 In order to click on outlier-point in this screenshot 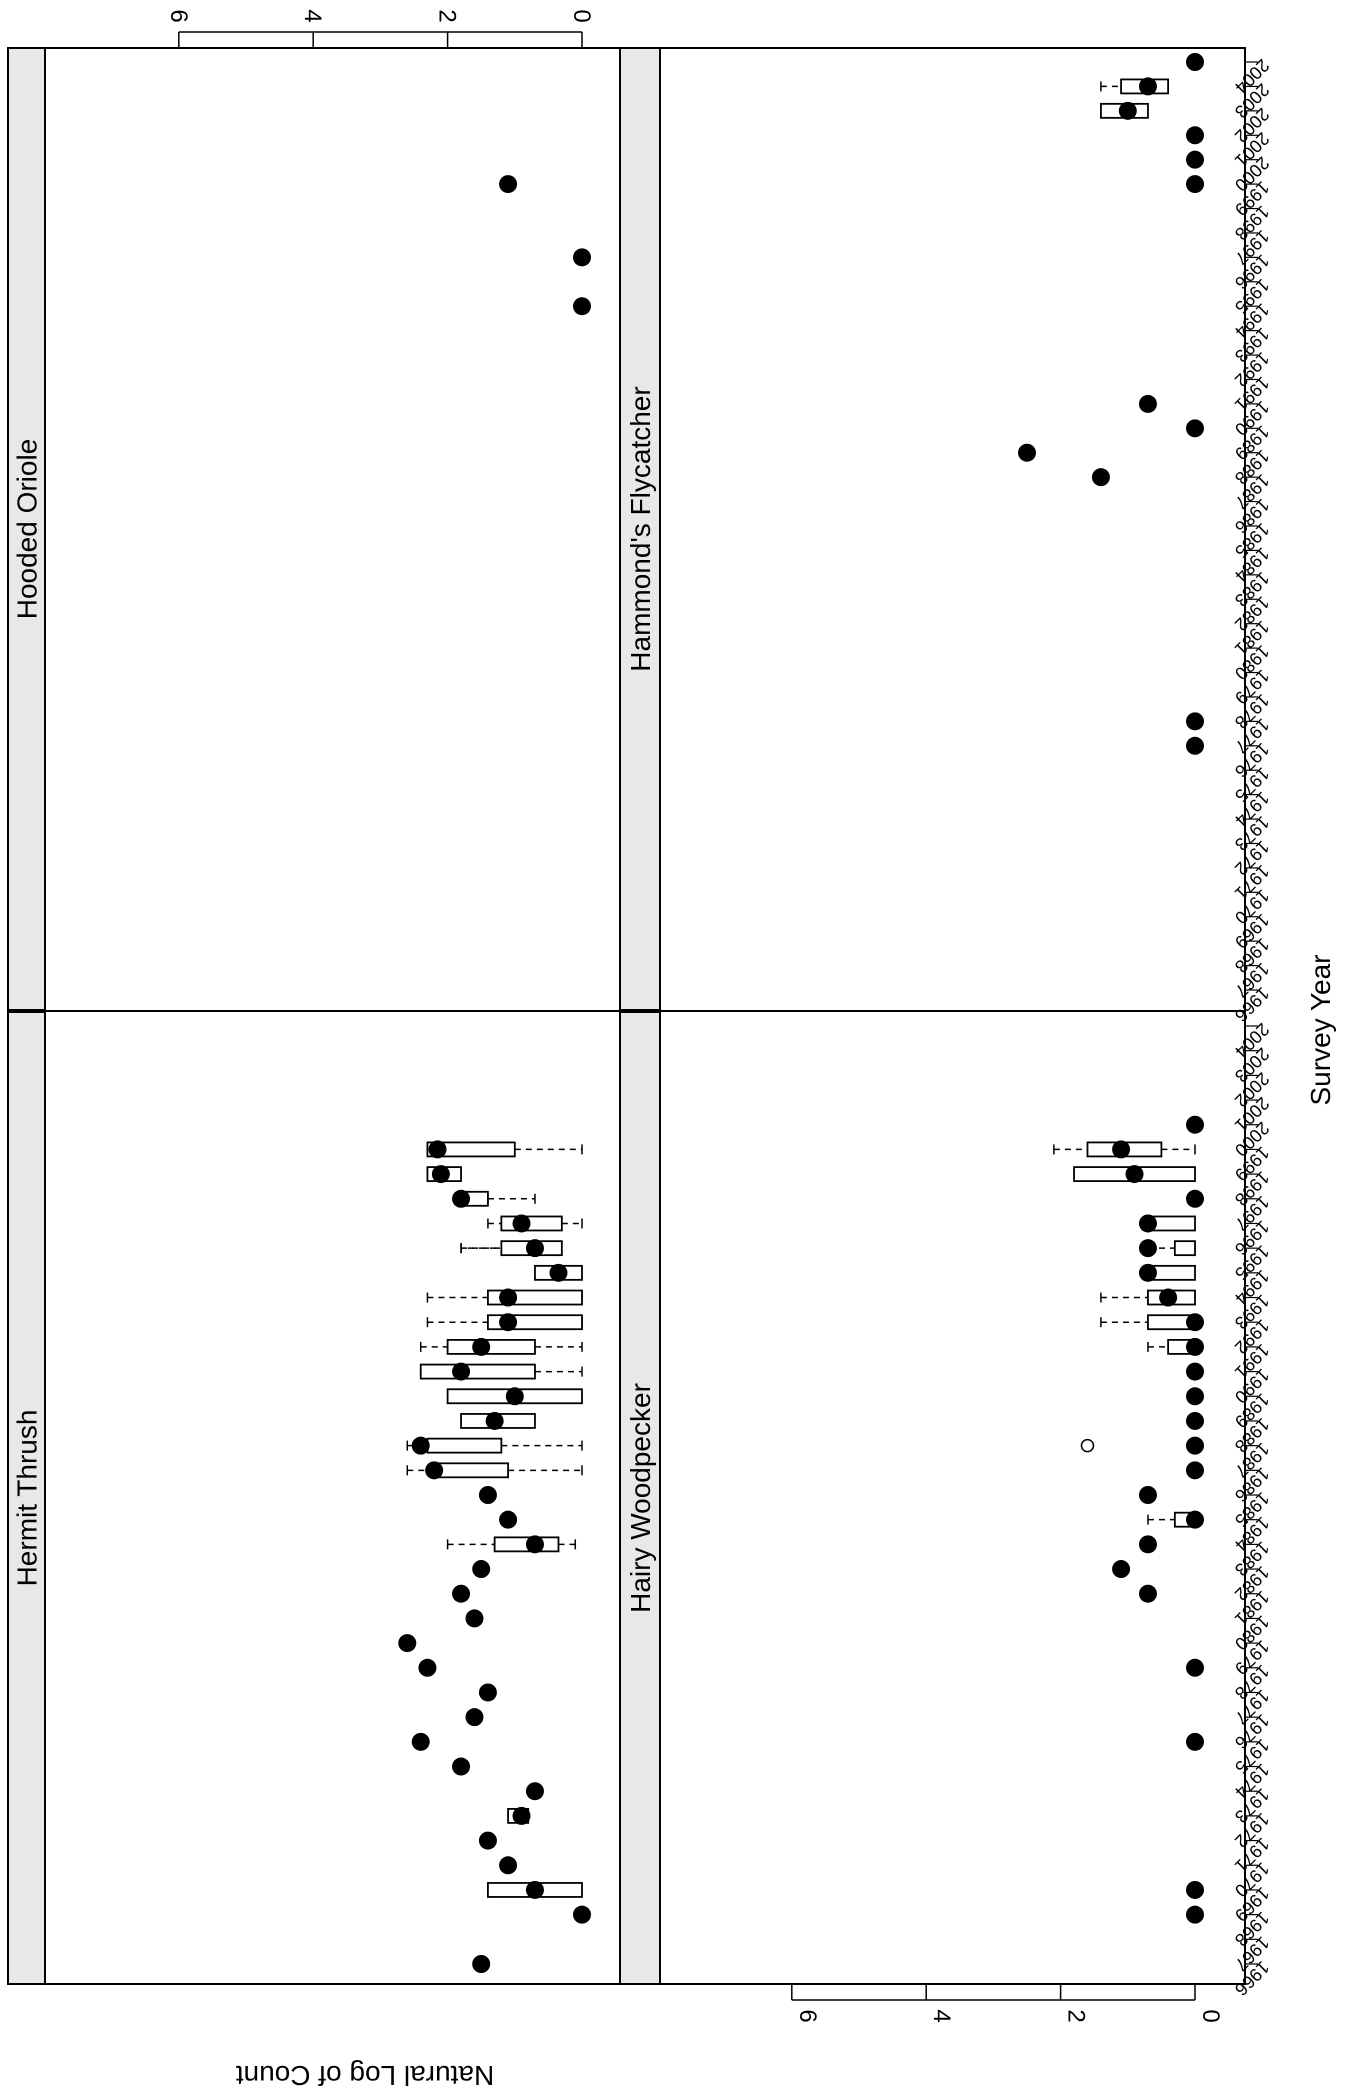, I will do `click(1087, 1445)`.